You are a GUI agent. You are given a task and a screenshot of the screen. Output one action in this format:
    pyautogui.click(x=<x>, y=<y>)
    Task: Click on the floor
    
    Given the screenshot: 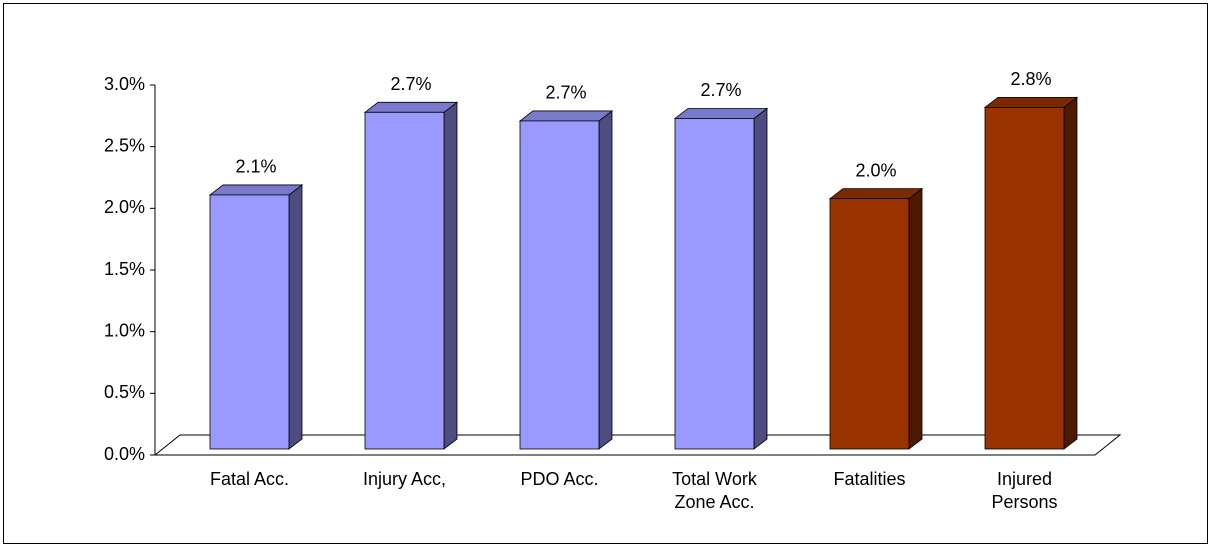 What is the action you would take?
    pyautogui.click(x=637, y=445)
    